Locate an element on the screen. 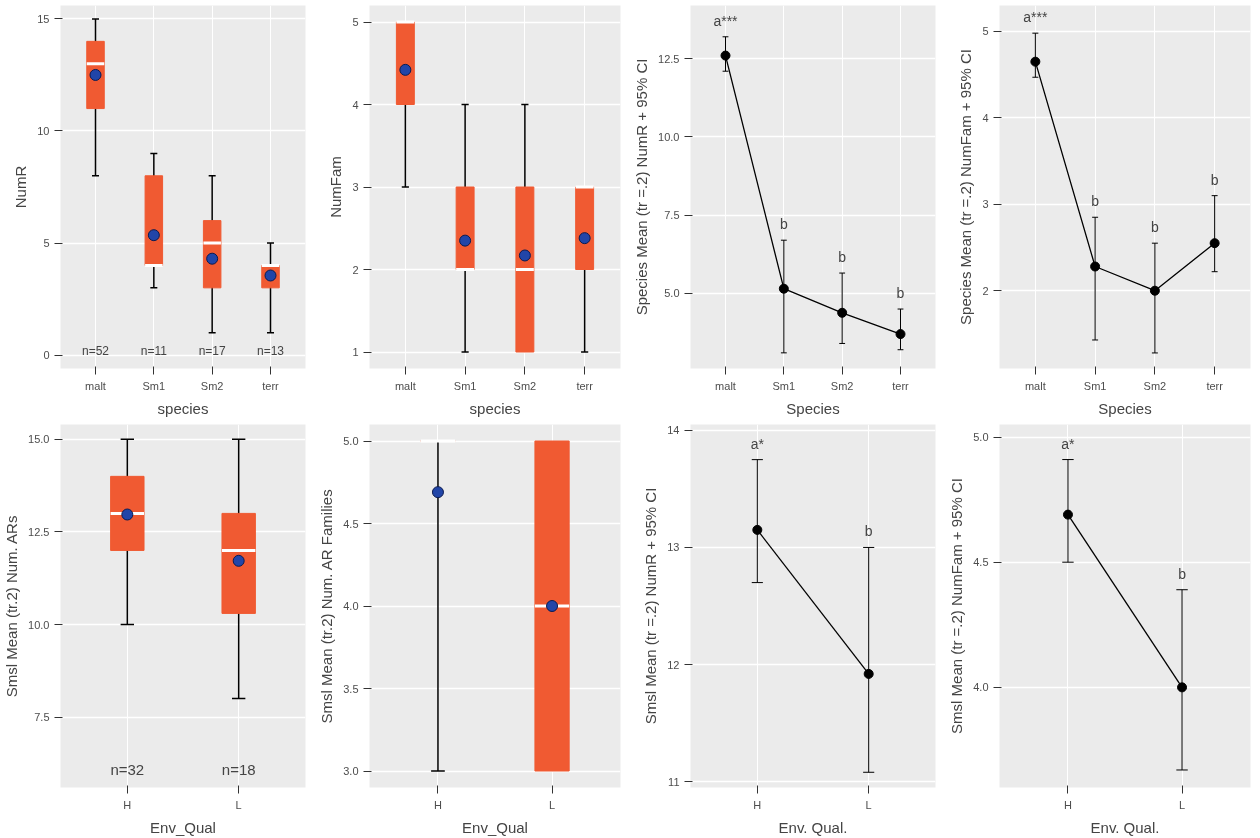 Image resolution: width=1260 pixels, height=838 pixels. annotation: n=17 is located at coordinates (212, 350).